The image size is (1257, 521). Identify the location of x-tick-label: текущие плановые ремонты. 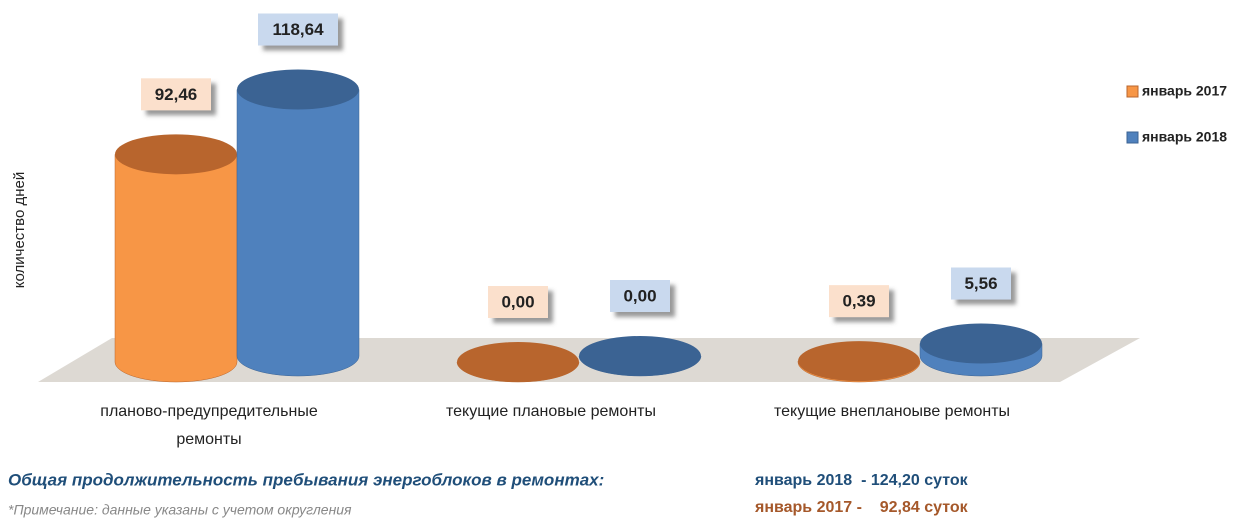
(551, 411).